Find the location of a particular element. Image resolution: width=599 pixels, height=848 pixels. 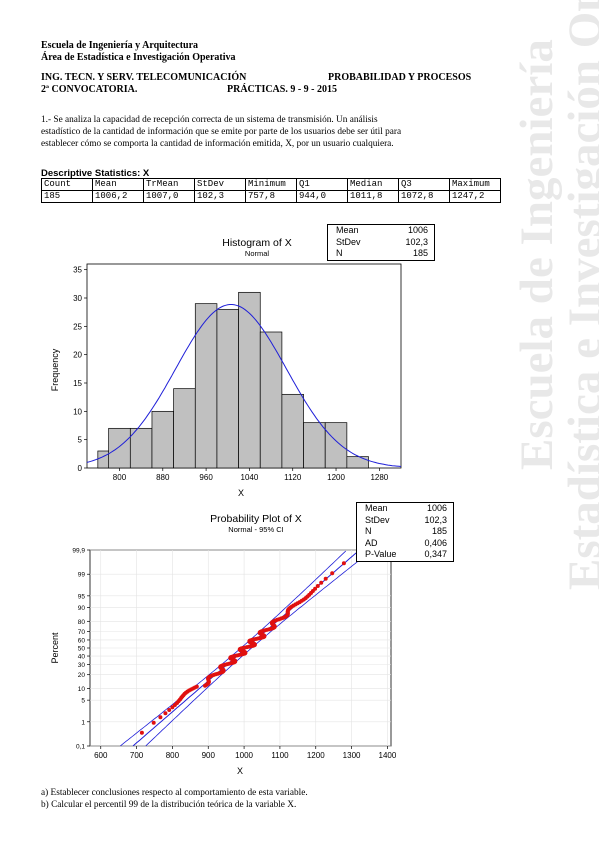

hist-stdev-row: StDev 102,3 is located at coordinates (381, 243).